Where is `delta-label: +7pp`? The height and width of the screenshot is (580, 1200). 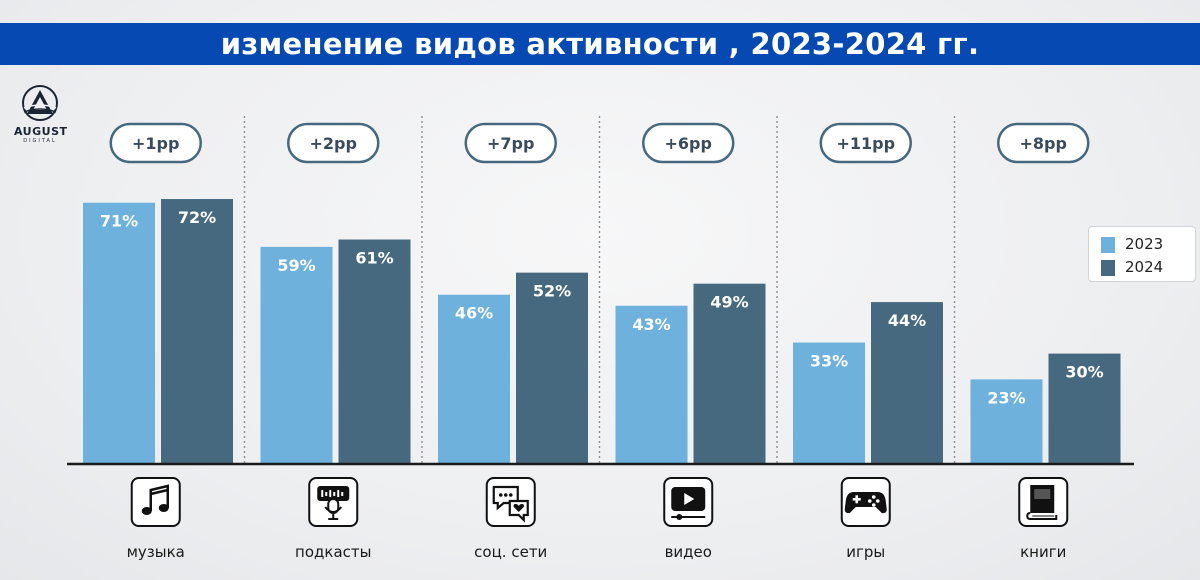 delta-label: +7pp is located at coordinates (510, 143).